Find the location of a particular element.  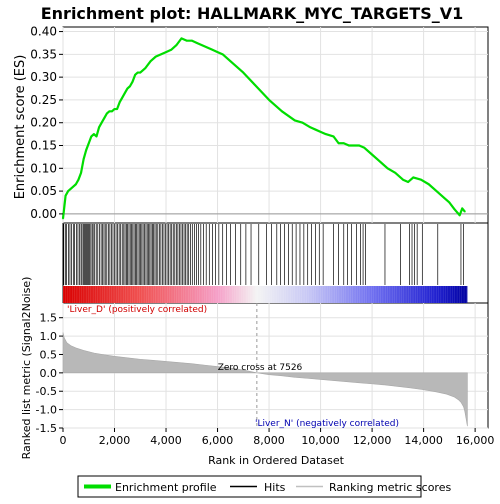

metric-y-axis: -1.5 -1.0 -0.5 0.0 0.5 1.0 1.5 is located at coordinates (49, 373).